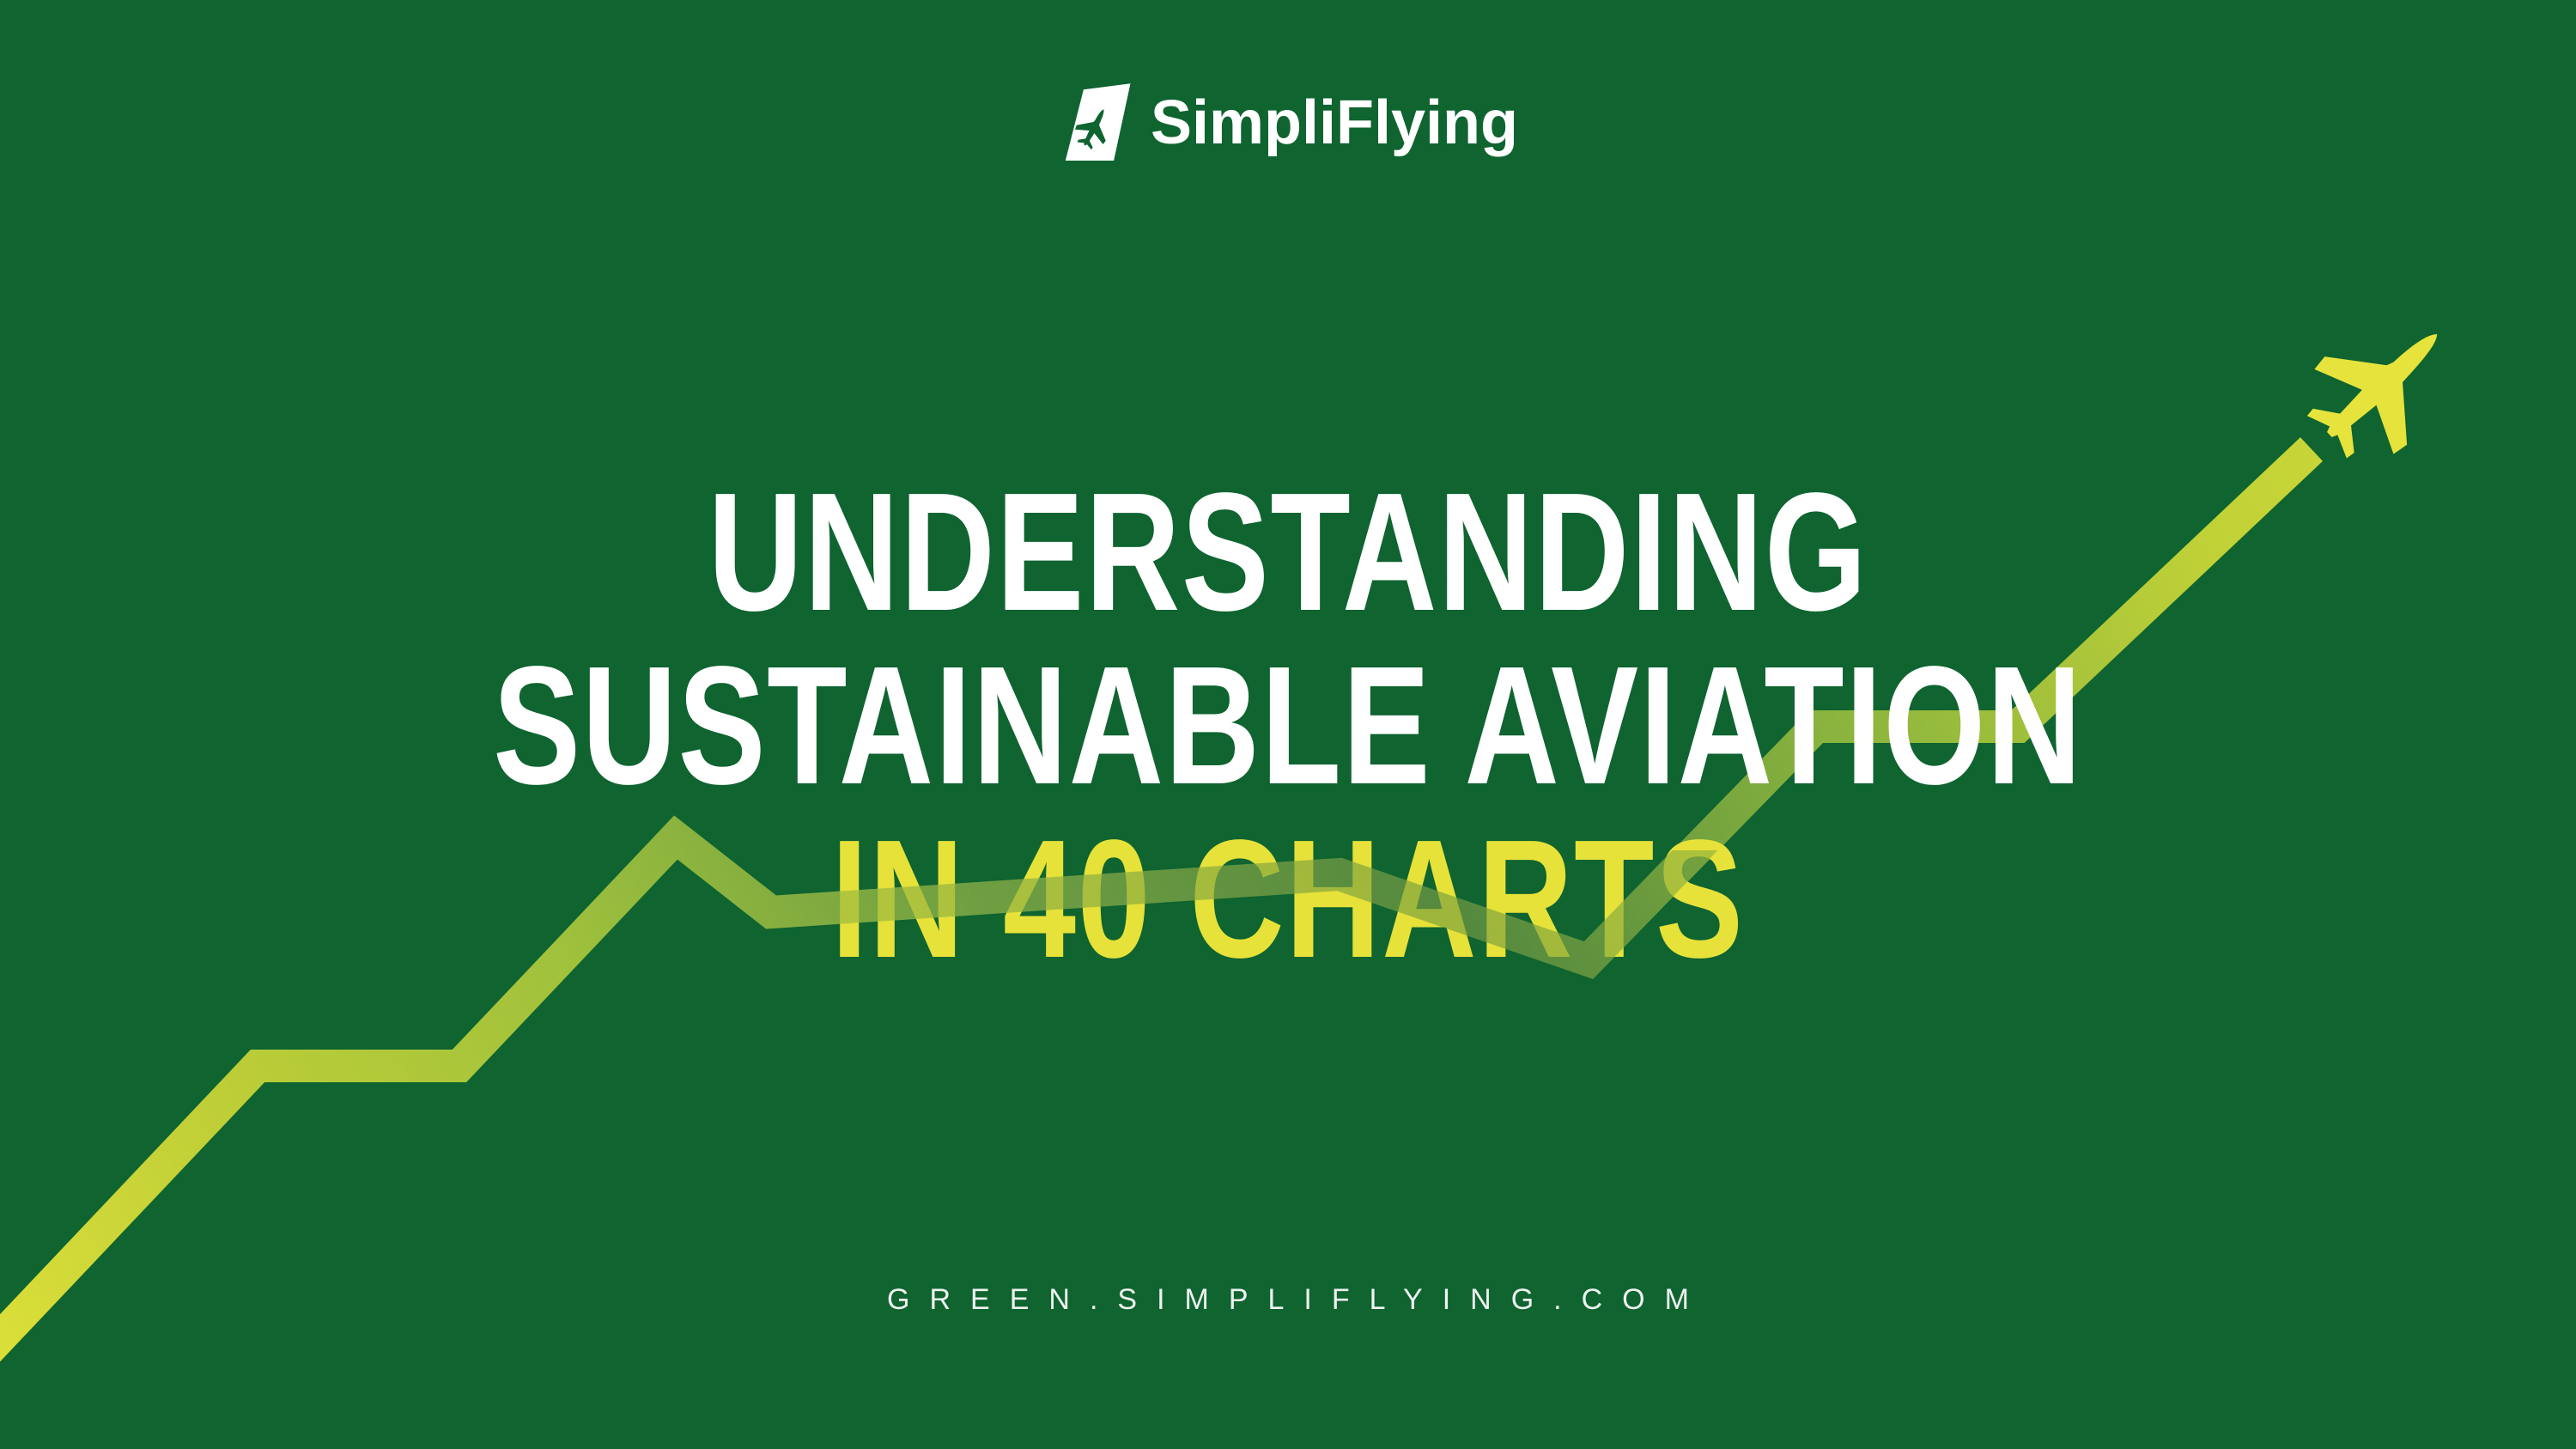 This screenshot has width=2576, height=1449. I want to click on logo-plane-cutout-icon, so click(1090, 129).